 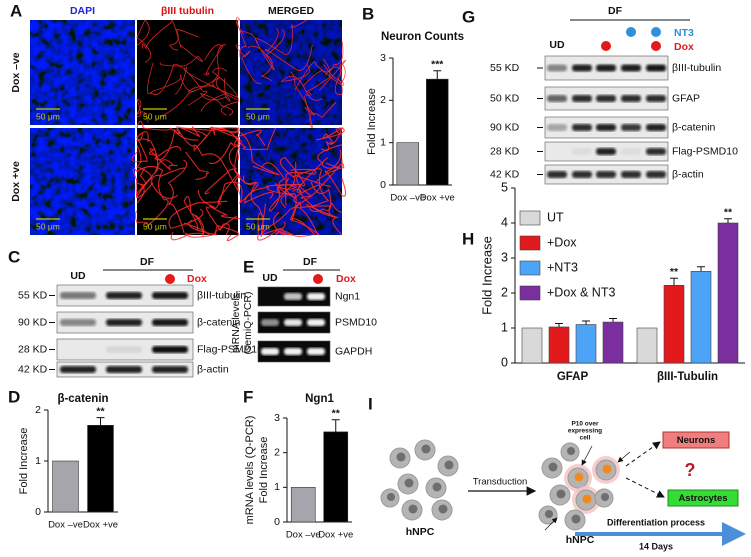 What do you see at coordinates (690, 470) in the screenshot?
I see `question-mark: ?` at bounding box center [690, 470].